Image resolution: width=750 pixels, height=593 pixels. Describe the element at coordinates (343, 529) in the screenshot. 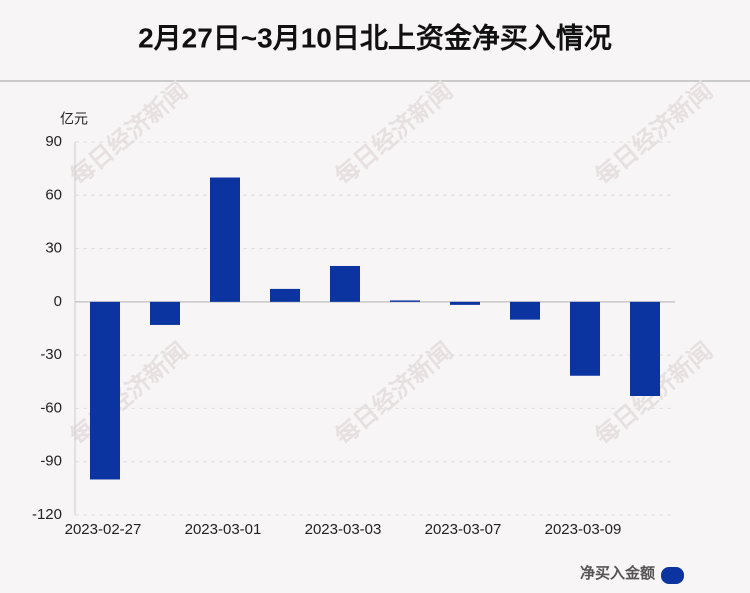

I see `x-tick-label: 2023-03-03` at that location.